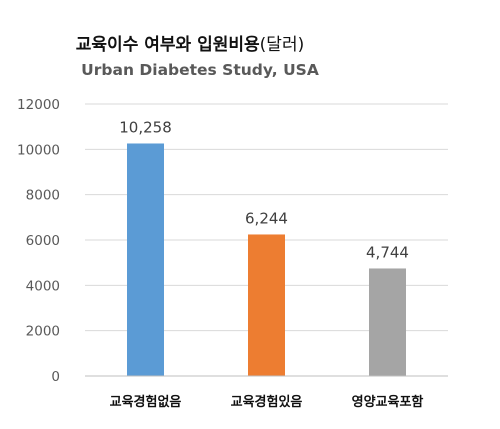 This screenshot has width=500, height=429. Describe the element at coordinates (200, 70) in the screenshot. I see `chart-subtitle: Urban Diabetes Study, USA` at that location.